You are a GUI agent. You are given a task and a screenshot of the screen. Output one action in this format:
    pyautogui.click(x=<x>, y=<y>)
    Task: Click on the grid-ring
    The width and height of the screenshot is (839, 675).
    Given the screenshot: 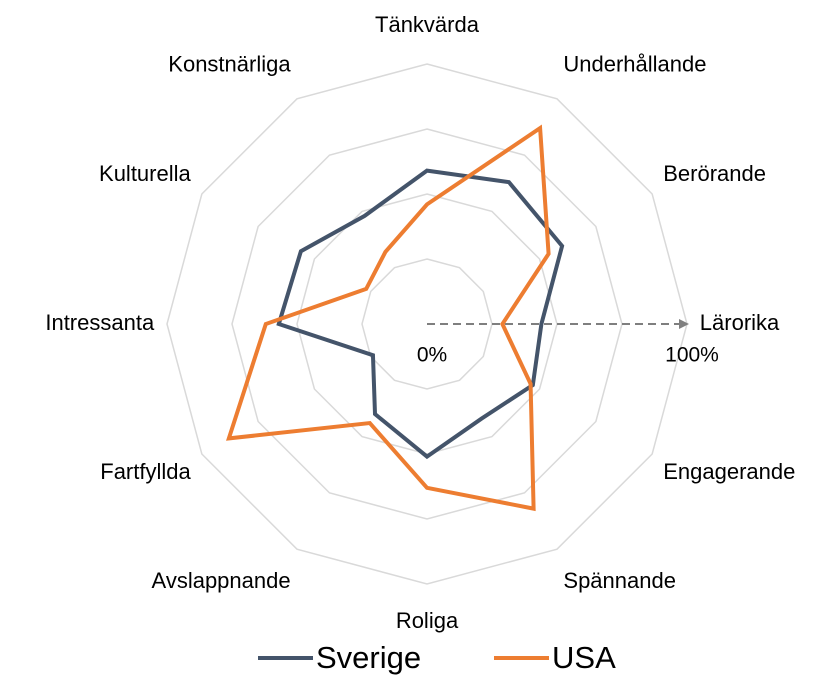 What is the action you would take?
    pyautogui.click(x=427, y=324)
    